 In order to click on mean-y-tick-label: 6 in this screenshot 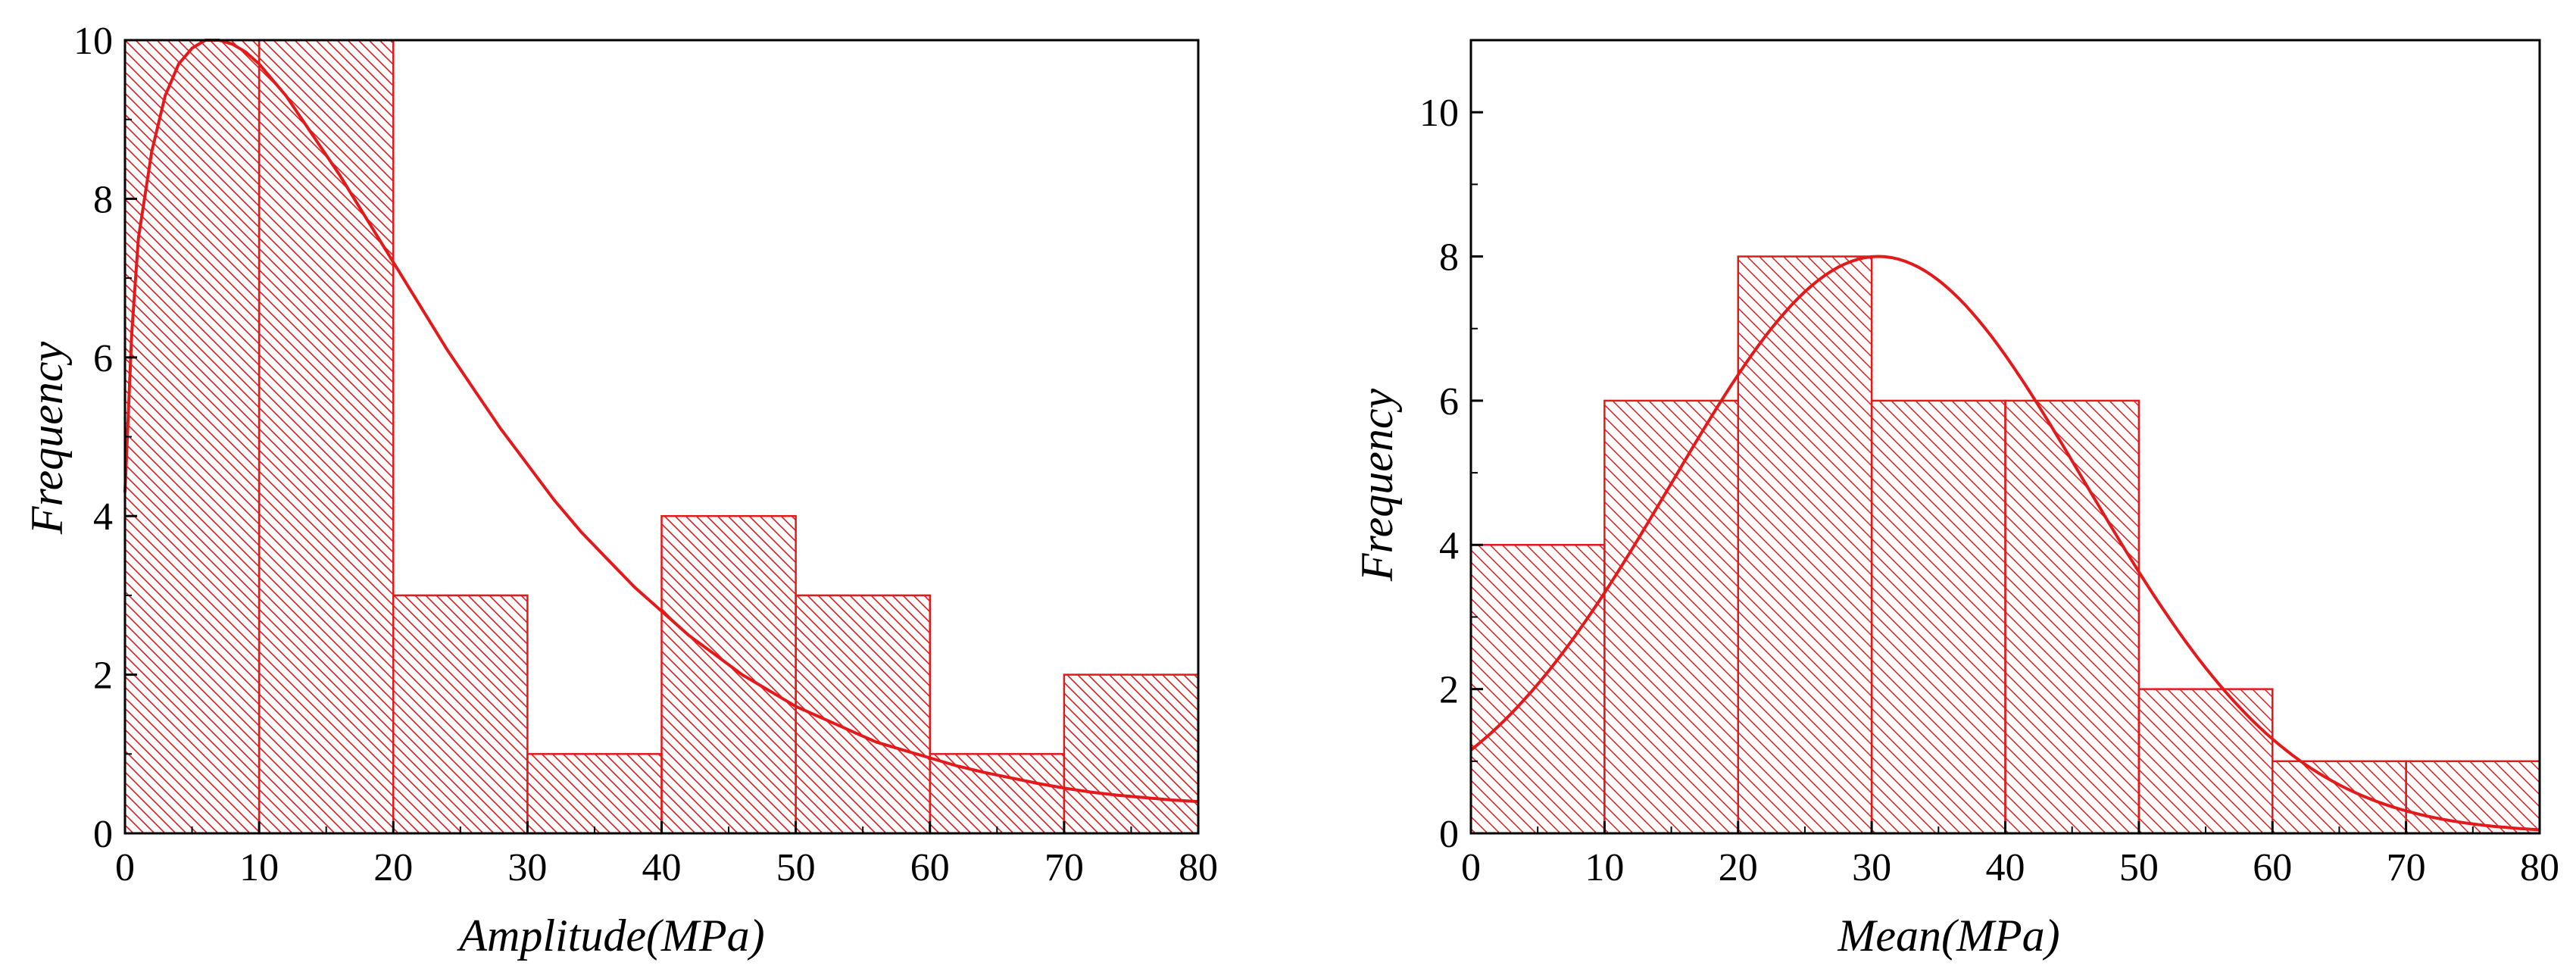, I will do `click(1449, 401)`.